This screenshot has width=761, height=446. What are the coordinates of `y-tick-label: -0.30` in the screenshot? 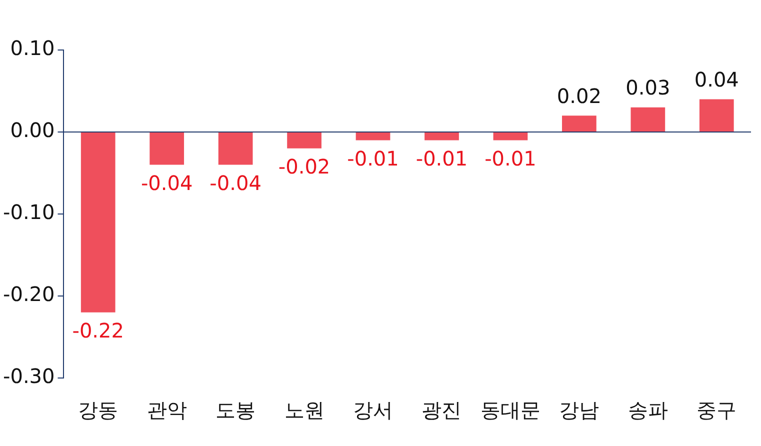 It's located at (29, 376).